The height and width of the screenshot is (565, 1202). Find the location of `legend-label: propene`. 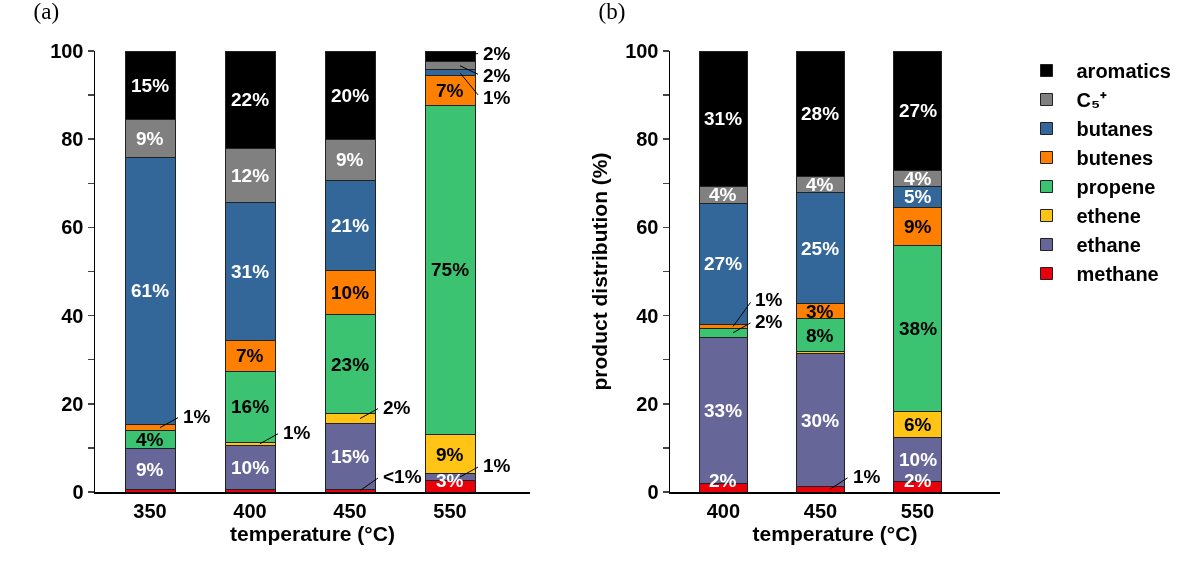

legend-label: propene is located at coordinates (1116, 187).